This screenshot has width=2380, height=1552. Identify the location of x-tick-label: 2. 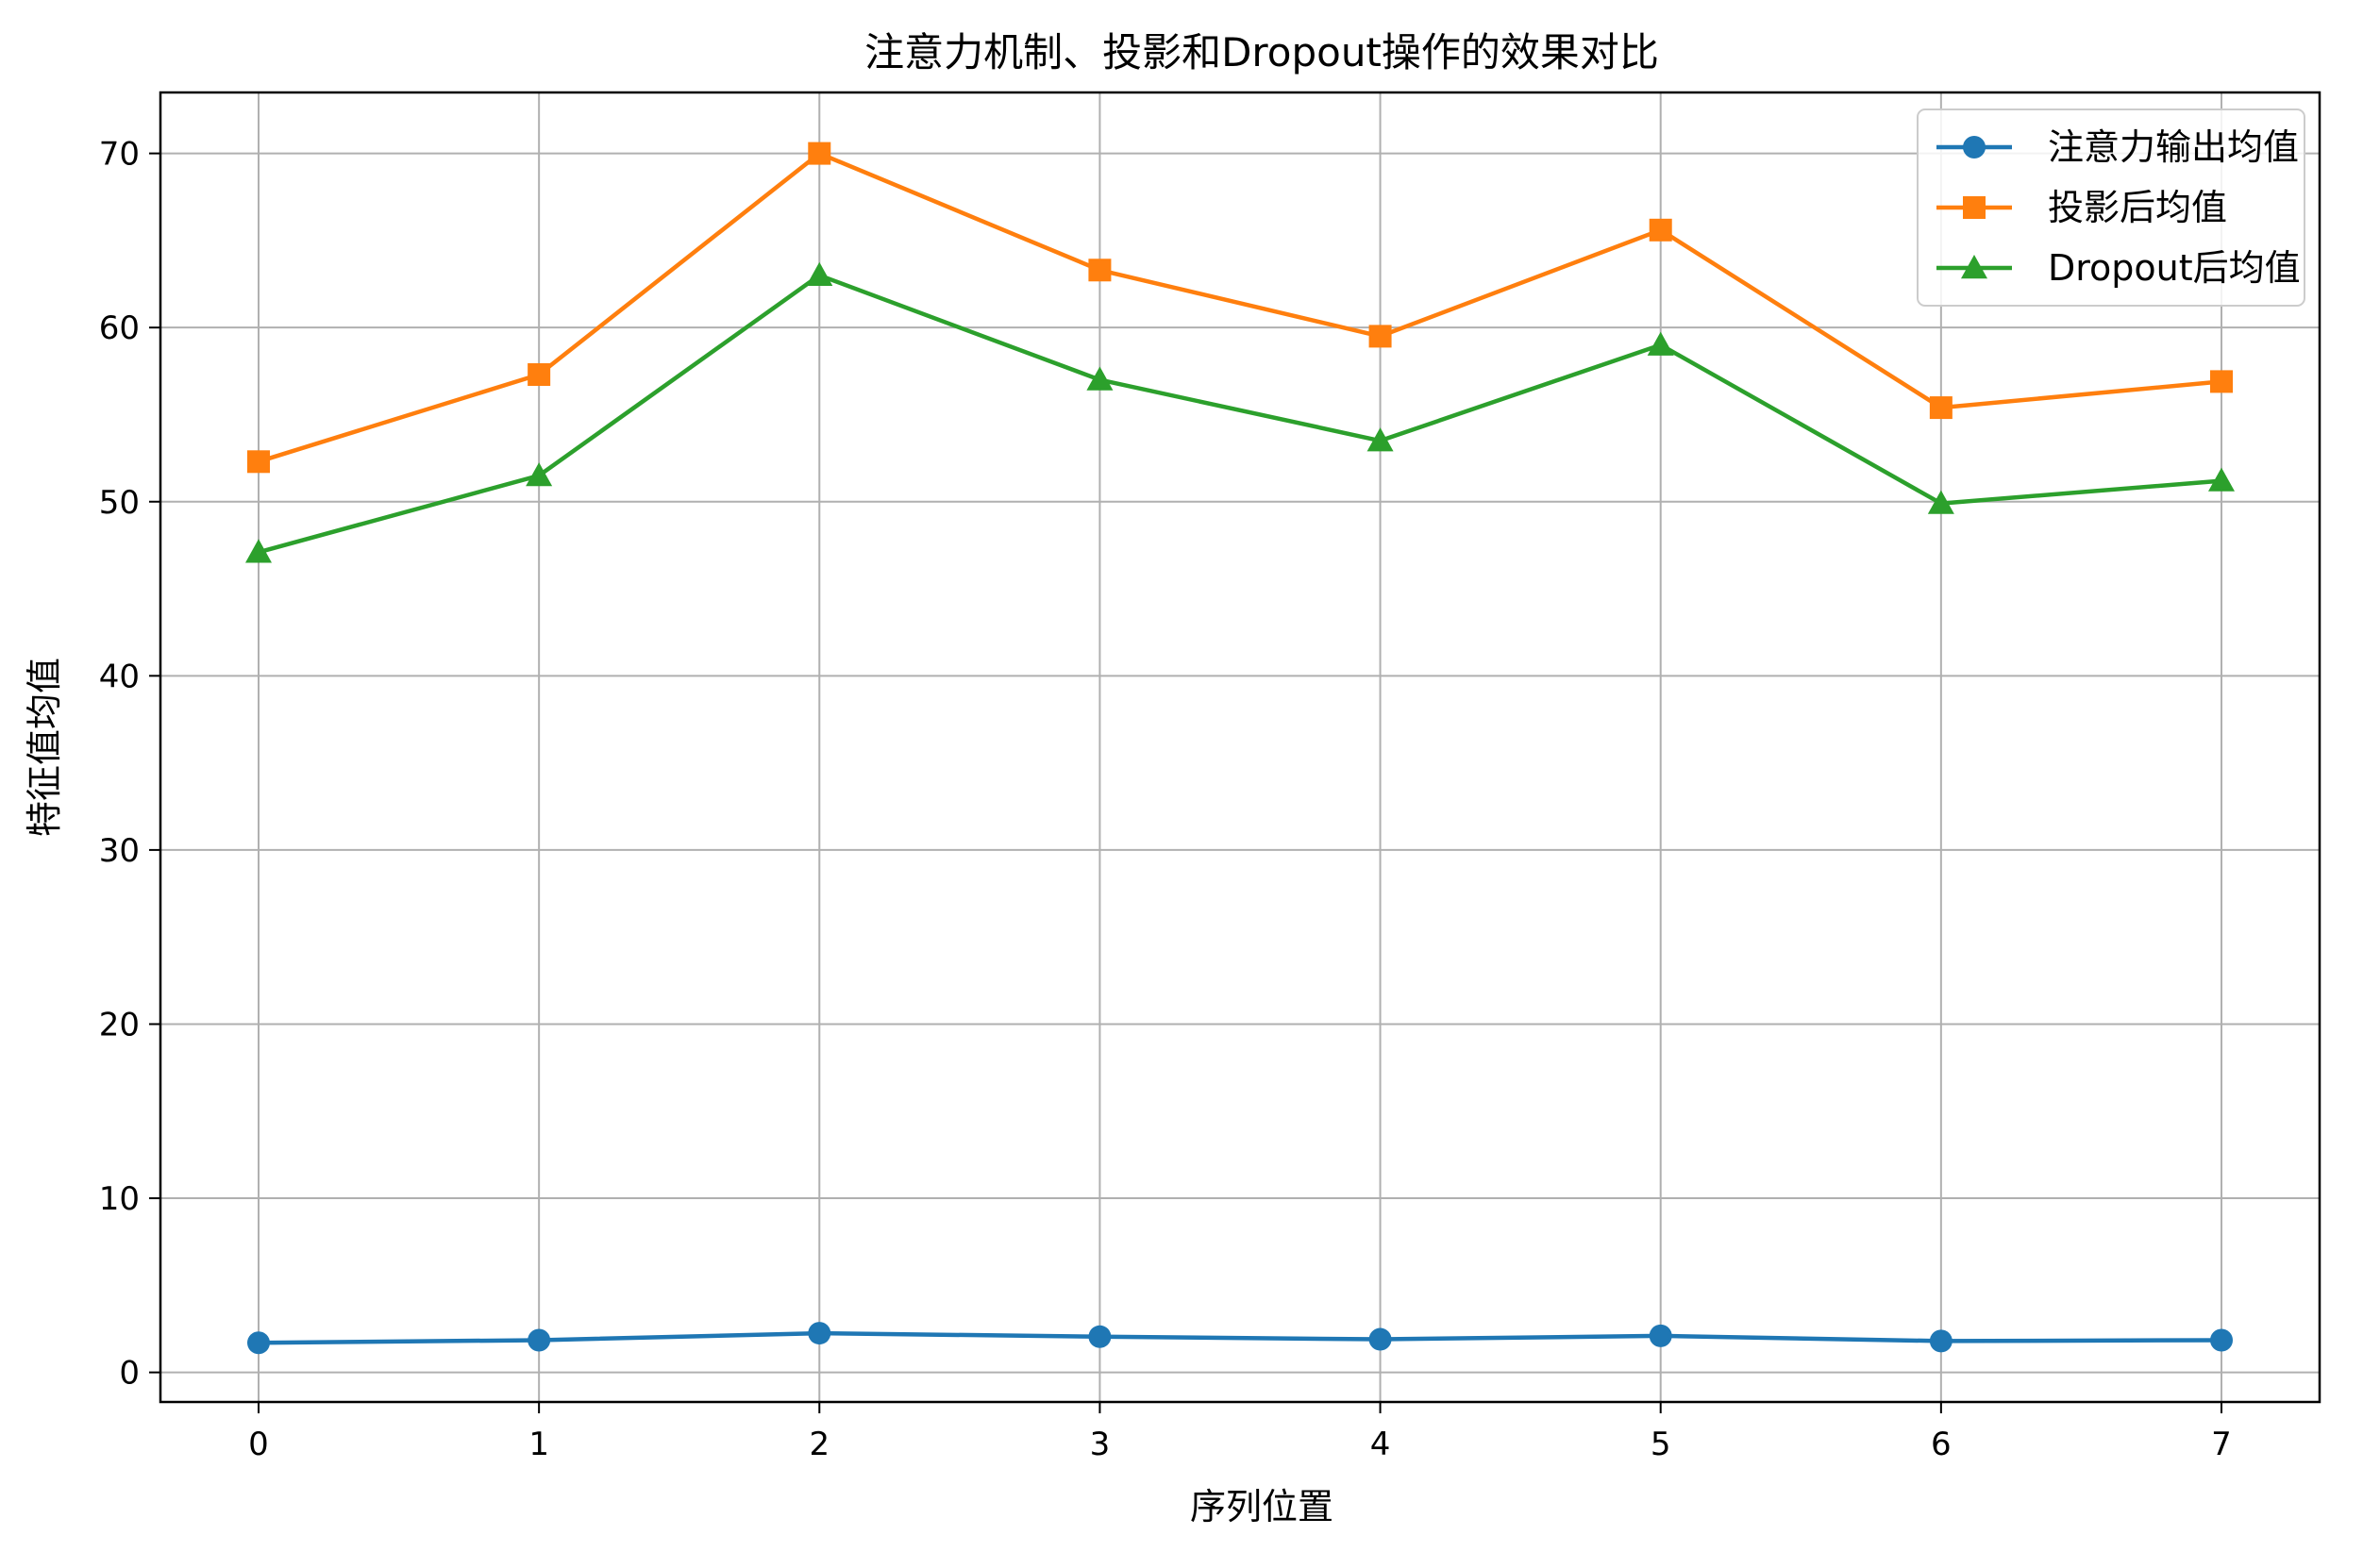
(819, 1444).